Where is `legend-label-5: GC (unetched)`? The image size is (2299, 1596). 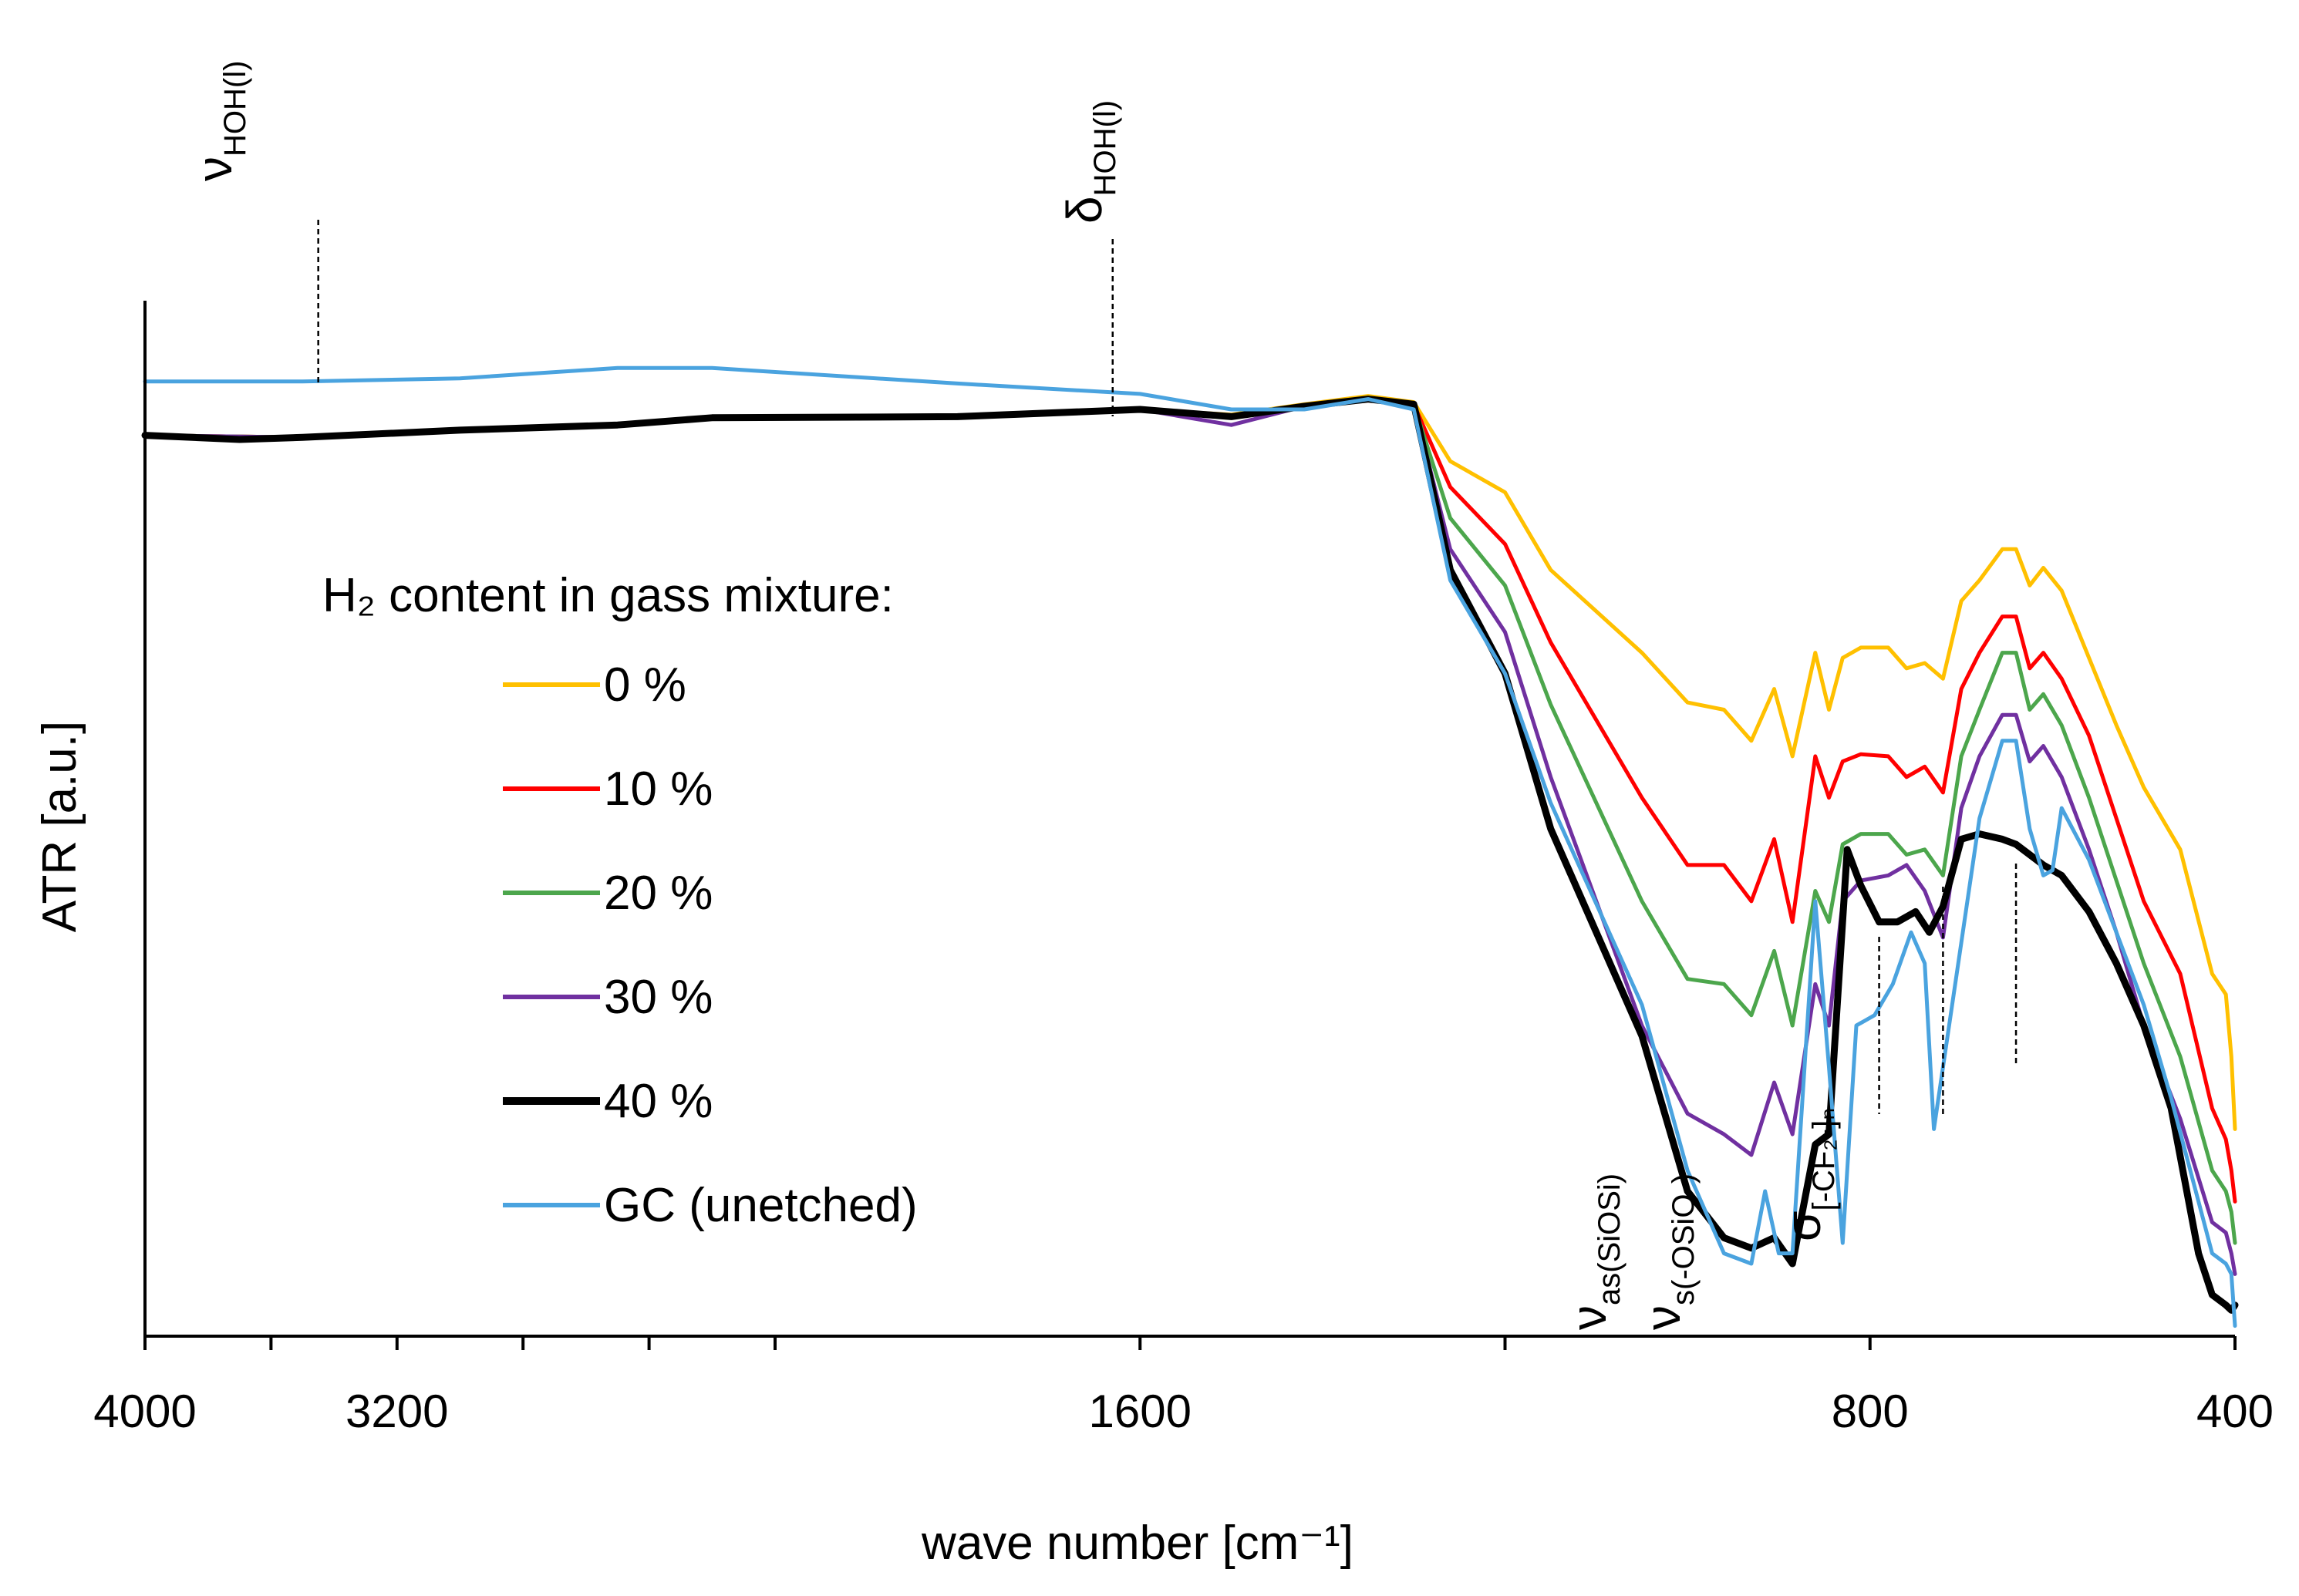
legend-label-5: GC (unetched) is located at coordinates (761, 1206).